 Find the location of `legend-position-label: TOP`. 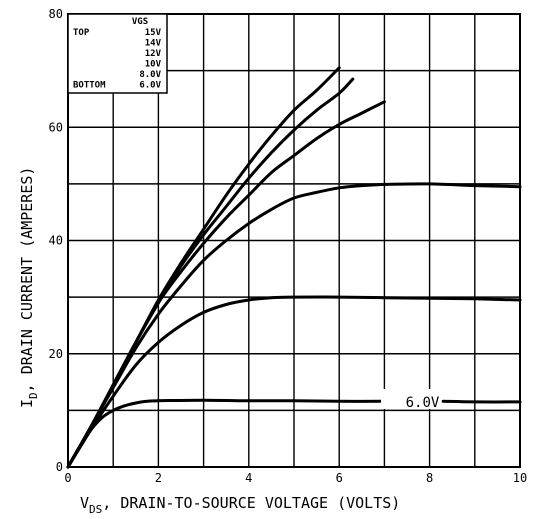

legend-position-label: TOP is located at coordinates (81, 33).